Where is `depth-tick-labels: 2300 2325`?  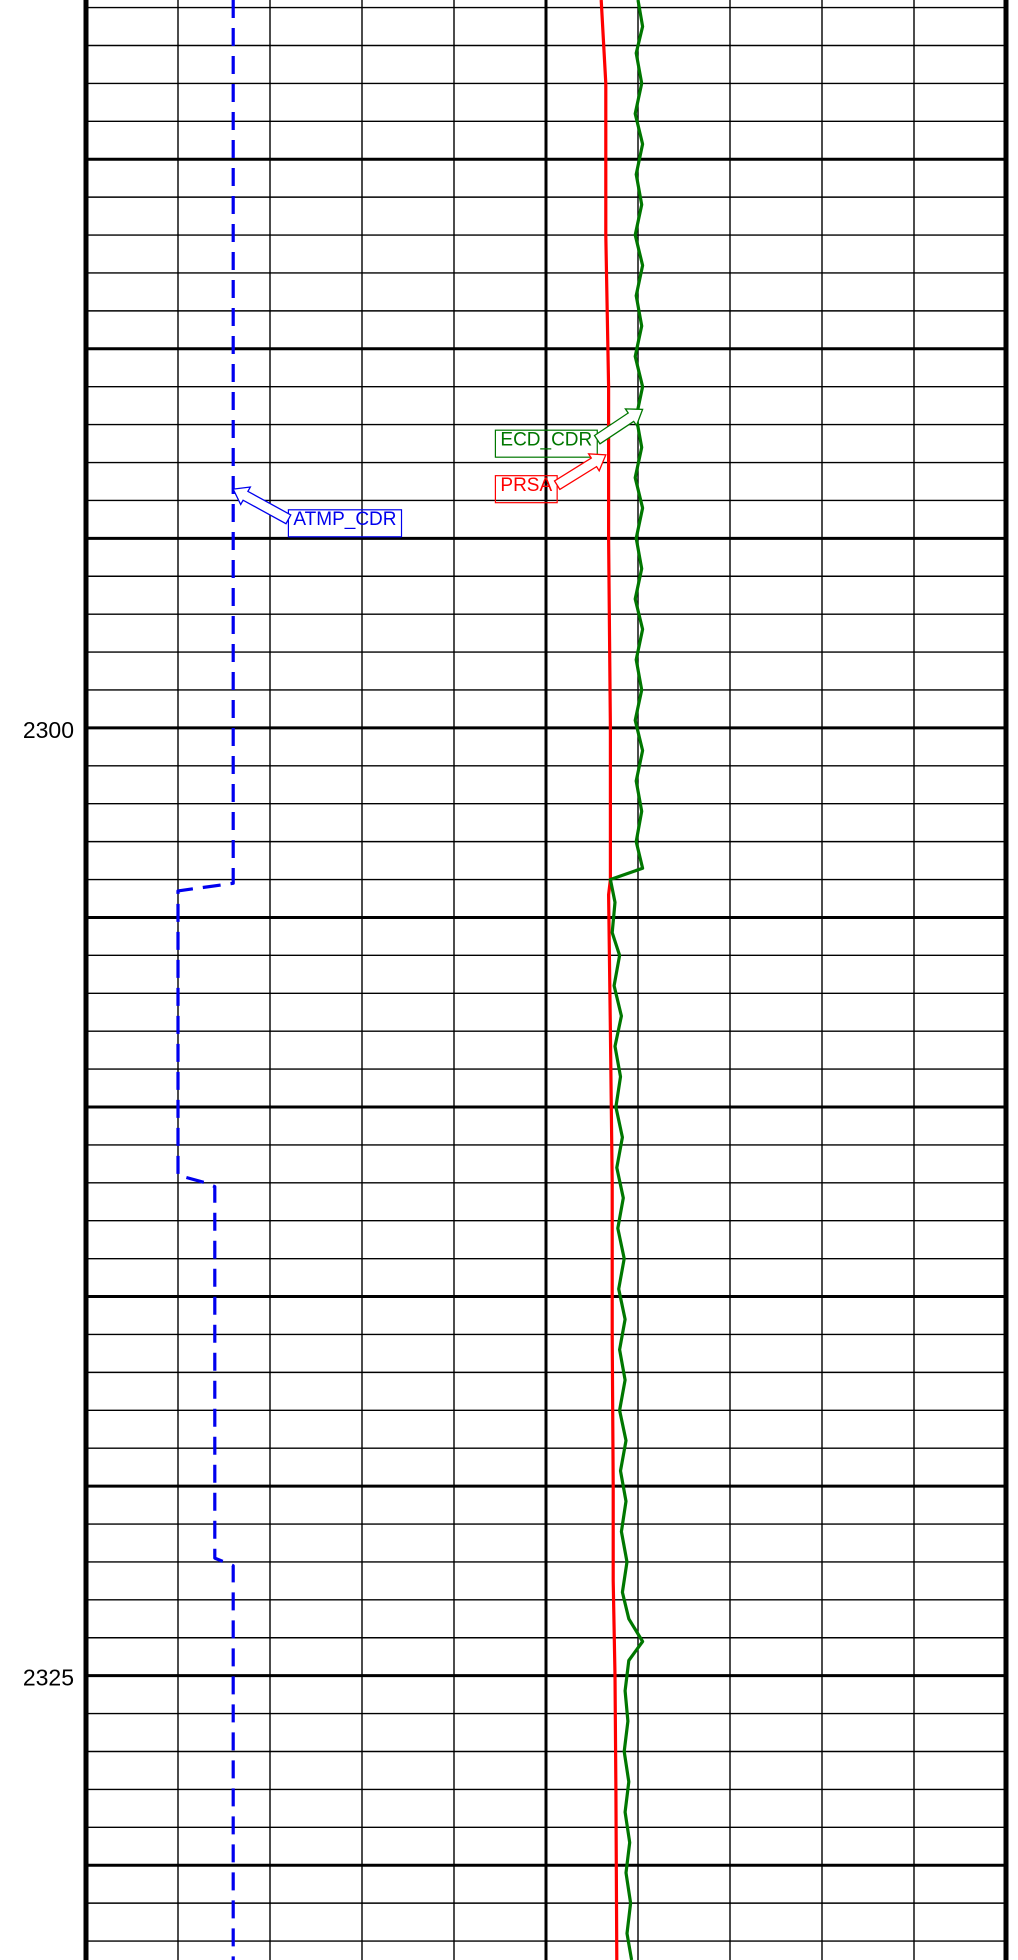
depth-tick-labels: 2300 2325 is located at coordinates (48, 1204).